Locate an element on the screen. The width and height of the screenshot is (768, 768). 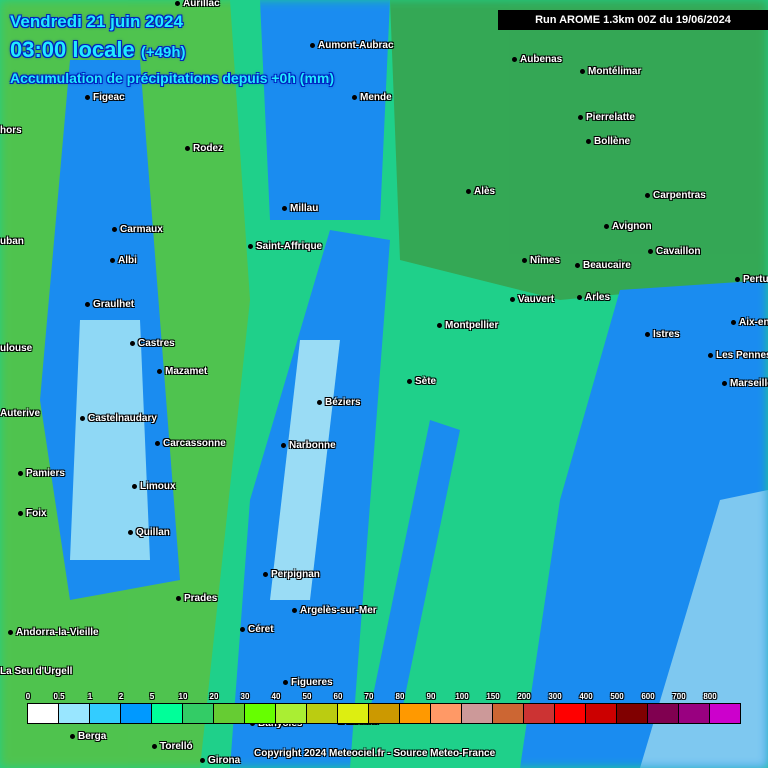
city-label: Castelnaudary is located at coordinates (118, 419).